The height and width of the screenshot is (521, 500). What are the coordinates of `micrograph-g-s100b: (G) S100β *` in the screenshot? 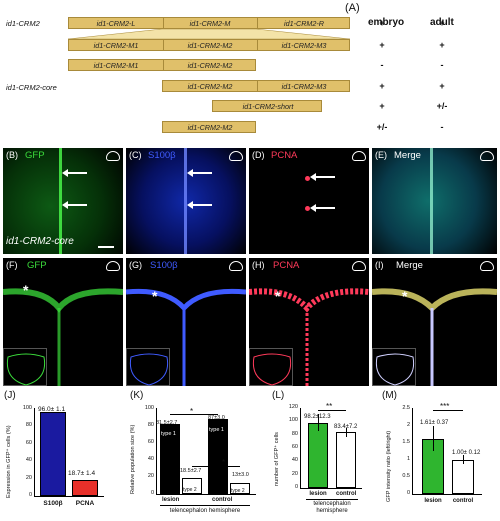 It's located at (186, 322).